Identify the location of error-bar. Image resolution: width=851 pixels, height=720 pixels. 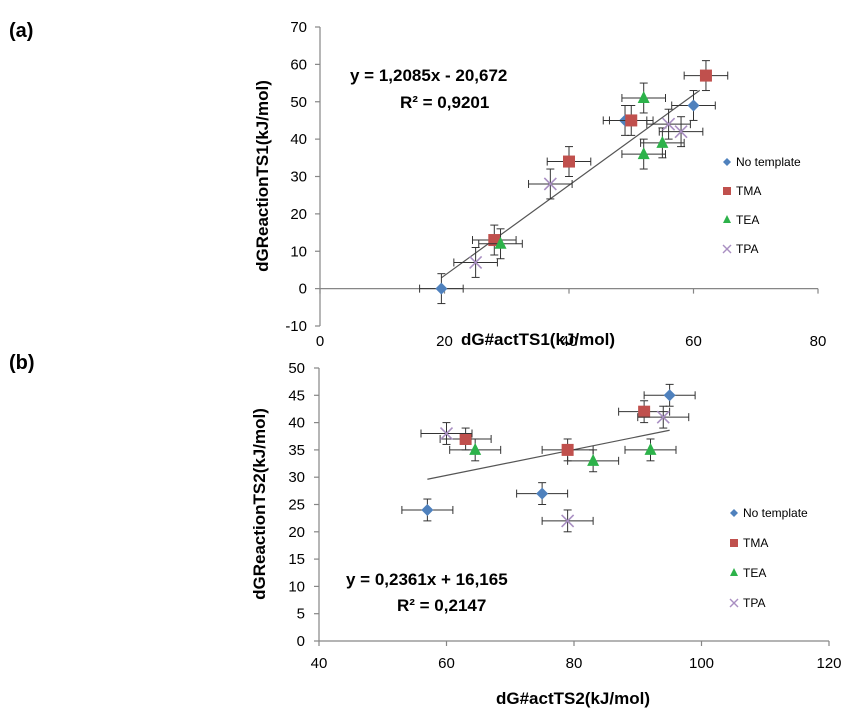
(441, 289).